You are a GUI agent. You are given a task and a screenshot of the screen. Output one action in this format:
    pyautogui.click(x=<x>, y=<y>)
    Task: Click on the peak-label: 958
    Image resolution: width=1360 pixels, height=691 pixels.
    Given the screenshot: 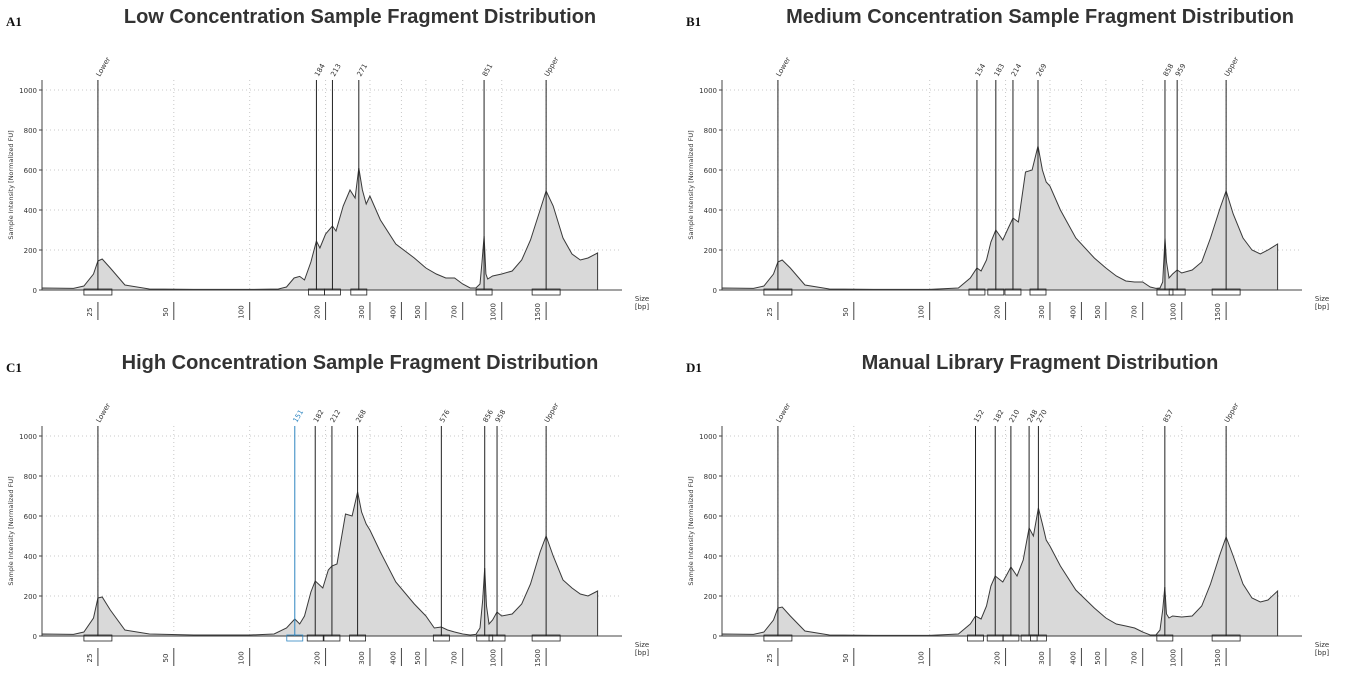 What is the action you would take?
    pyautogui.click(x=501, y=416)
    